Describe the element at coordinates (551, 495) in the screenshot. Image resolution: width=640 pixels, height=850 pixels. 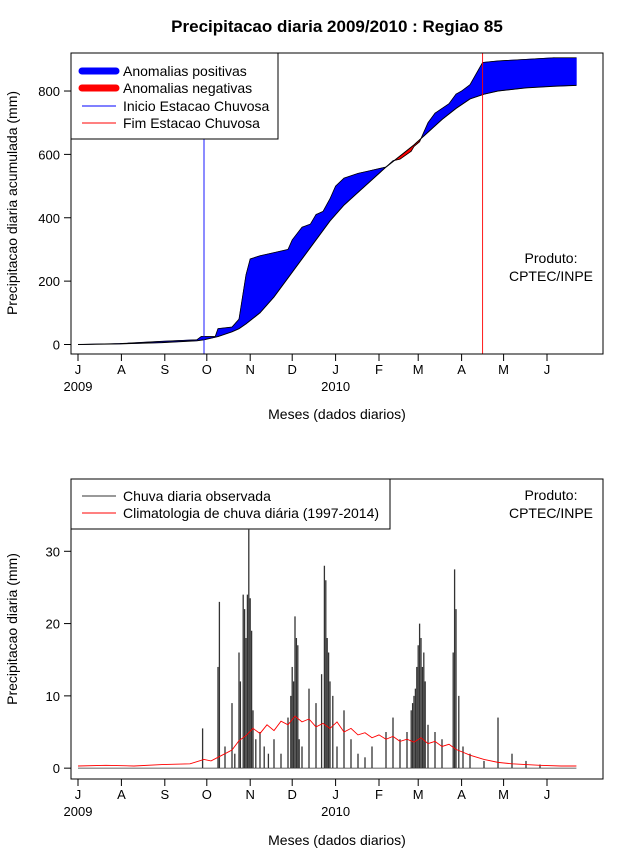
I see `bottom-product-label-1: Produto:` at that location.